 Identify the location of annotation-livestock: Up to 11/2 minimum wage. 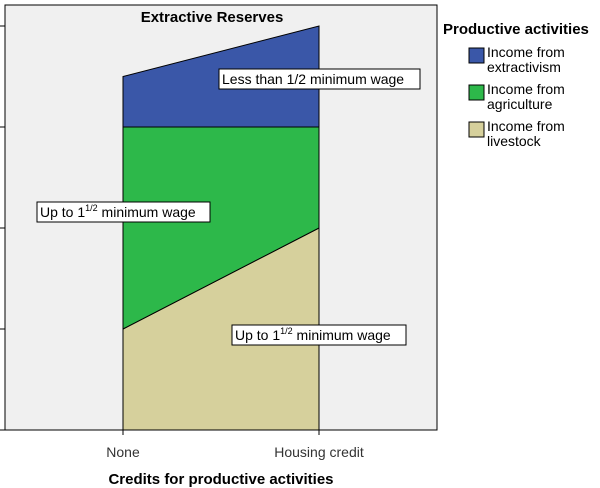
(319, 335).